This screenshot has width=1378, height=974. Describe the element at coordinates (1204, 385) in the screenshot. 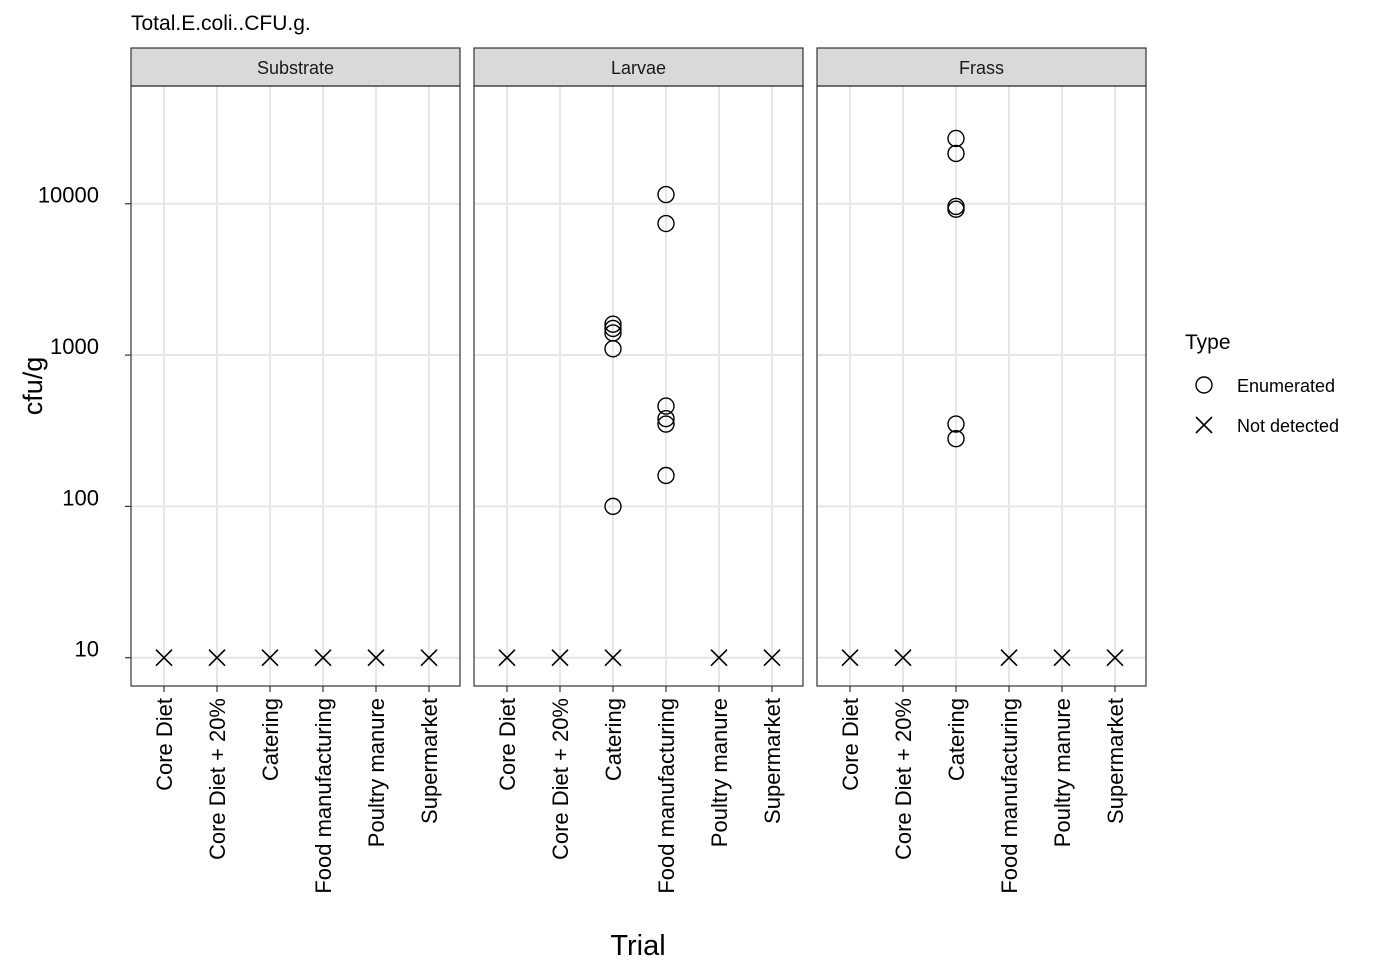

I see `legend-key-circle` at that location.